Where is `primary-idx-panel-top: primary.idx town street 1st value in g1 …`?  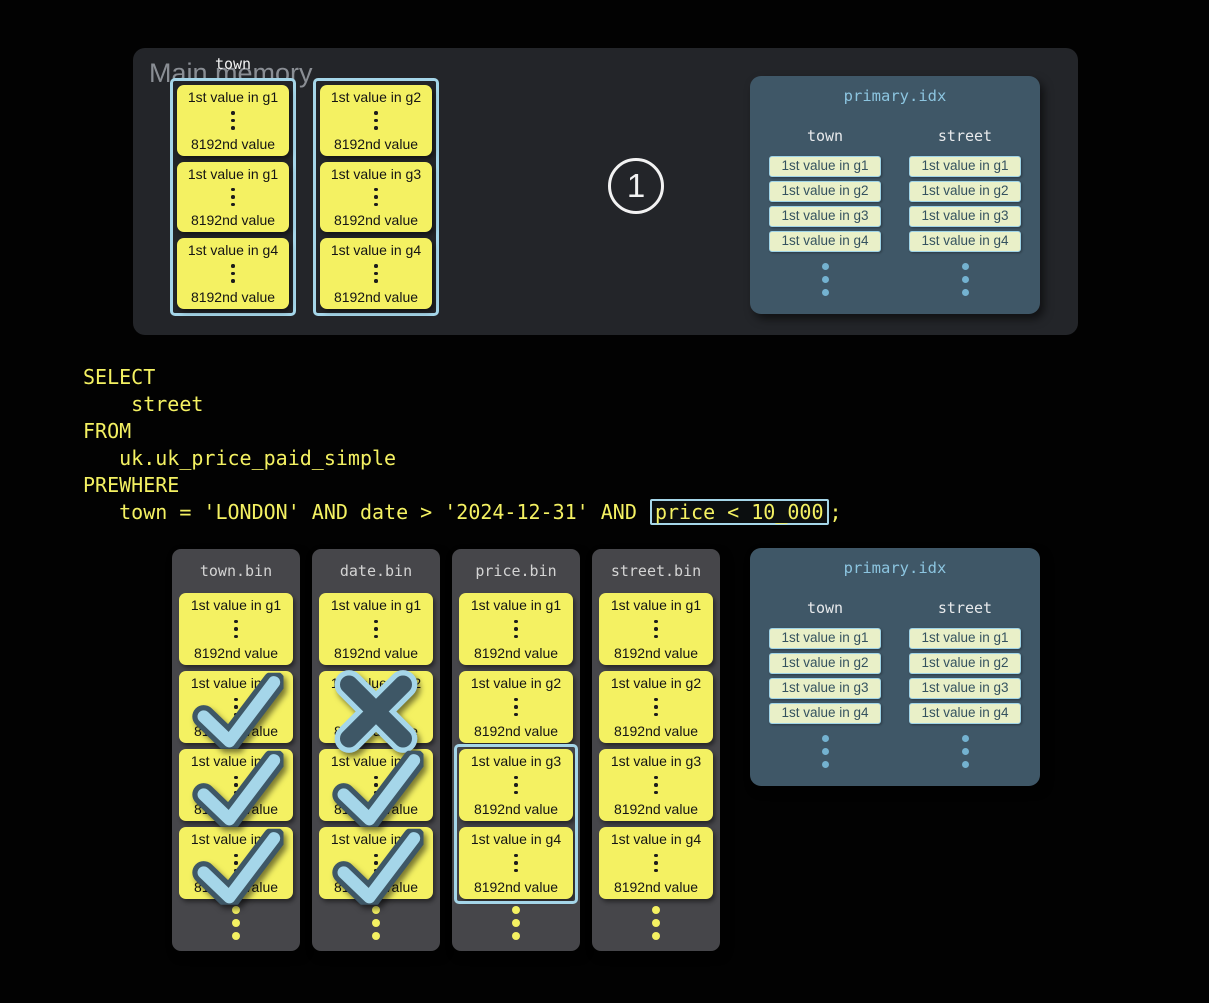 primary-idx-panel-top: primary.idx town street 1st value in g1 … is located at coordinates (895, 195).